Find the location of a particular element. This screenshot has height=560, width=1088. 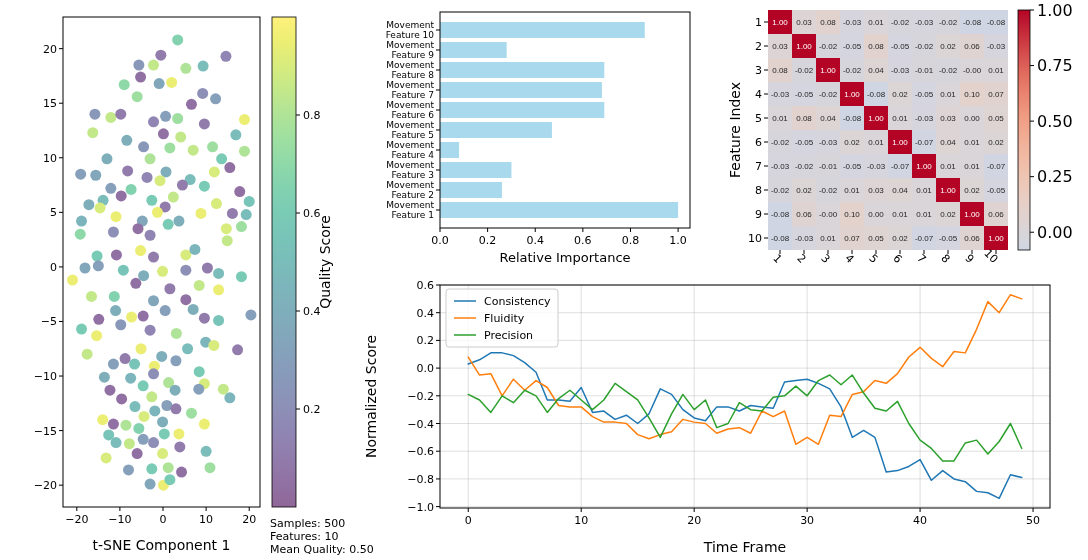

y-tick-label: Movement Feature 10 is located at coordinates (410, 30).